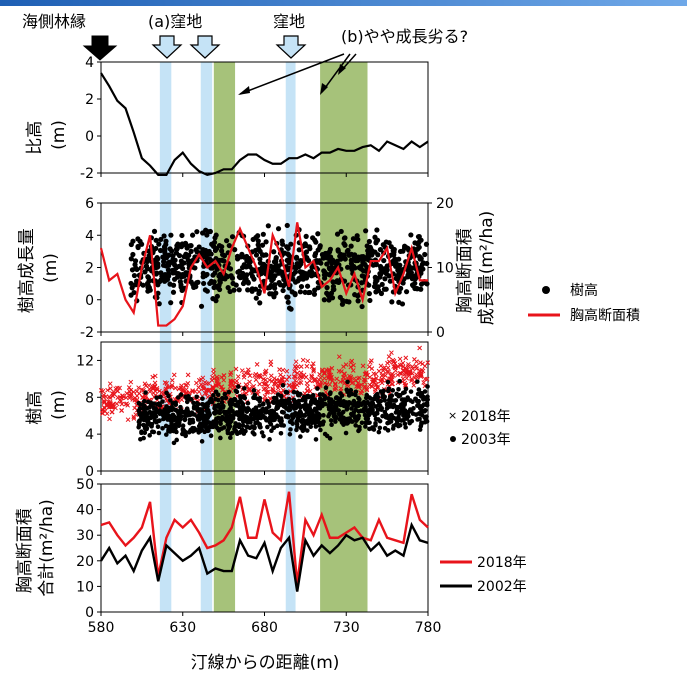  I want to click on y-tick-label: -2, so click(87, 174).